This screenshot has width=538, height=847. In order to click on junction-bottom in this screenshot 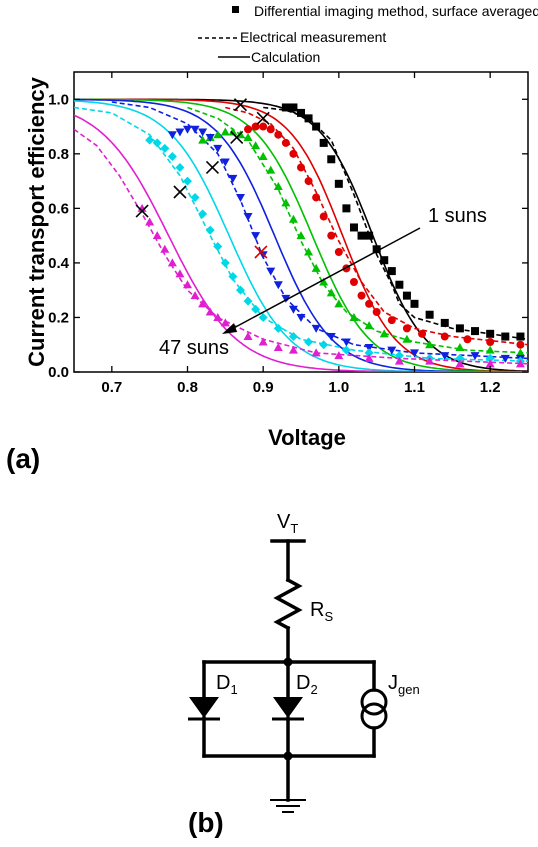, I will do `click(288, 756)`.